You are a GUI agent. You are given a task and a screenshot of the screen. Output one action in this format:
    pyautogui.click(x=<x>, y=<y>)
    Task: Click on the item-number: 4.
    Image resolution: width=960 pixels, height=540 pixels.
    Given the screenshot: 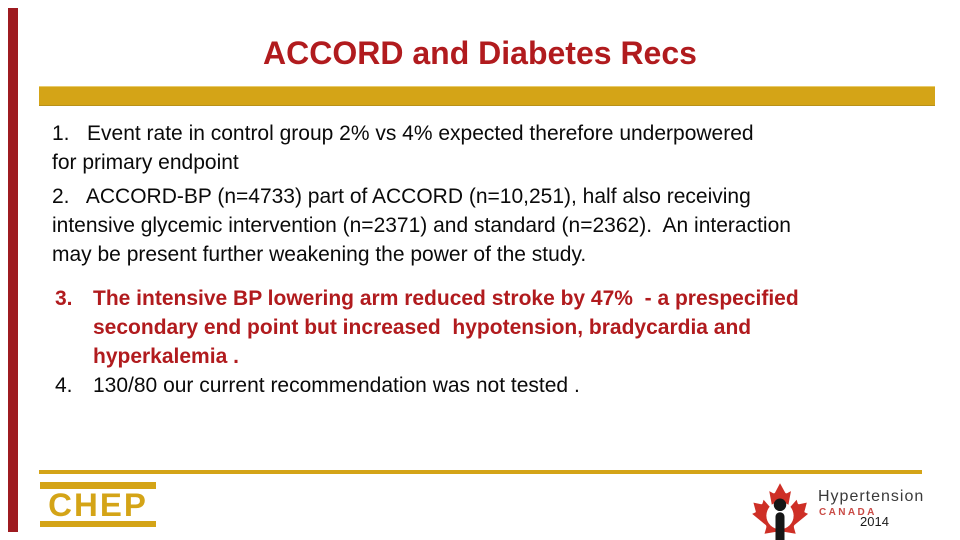 What is the action you would take?
    pyautogui.click(x=64, y=385)
    